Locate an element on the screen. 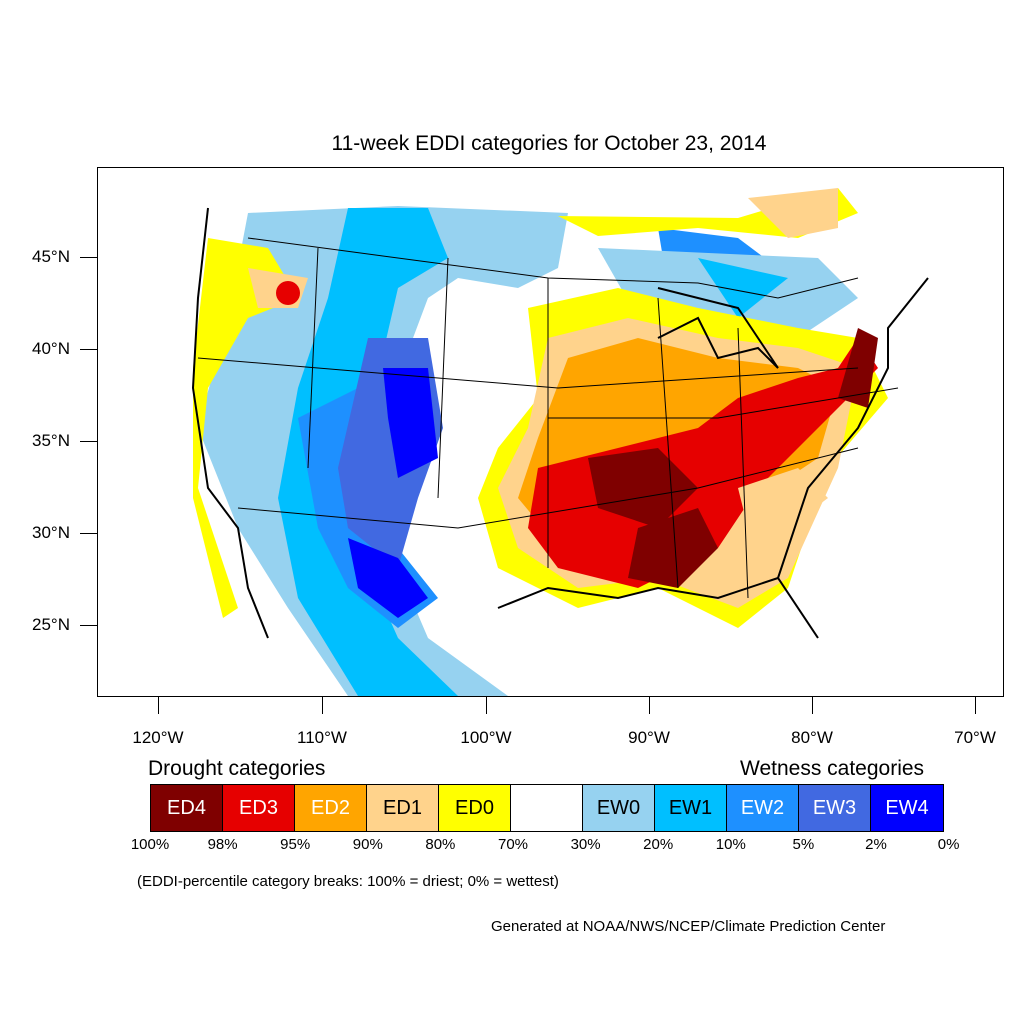 The image size is (1024, 1024). lon-label-110w: 110°W is located at coordinates (322, 737).